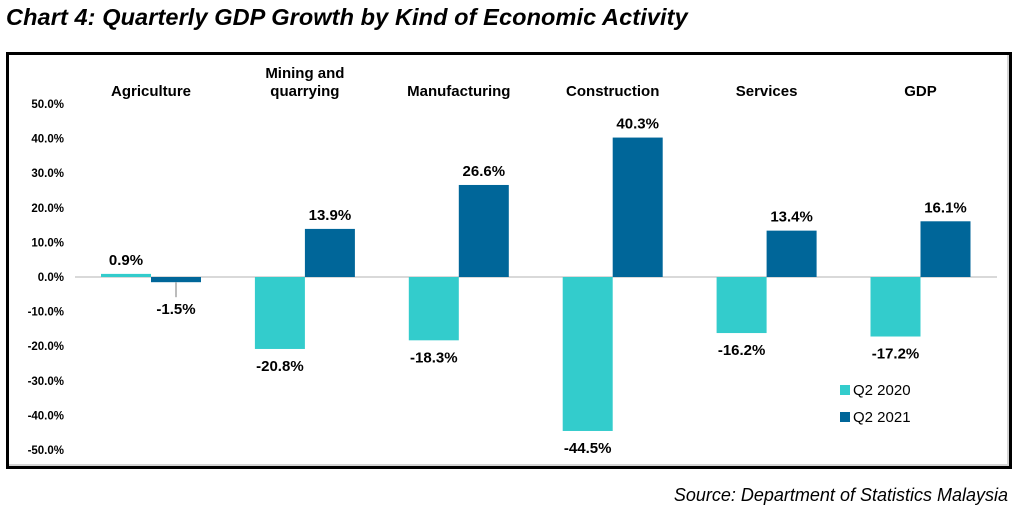  I want to click on y-tick-label: 10.0%, so click(47, 243).